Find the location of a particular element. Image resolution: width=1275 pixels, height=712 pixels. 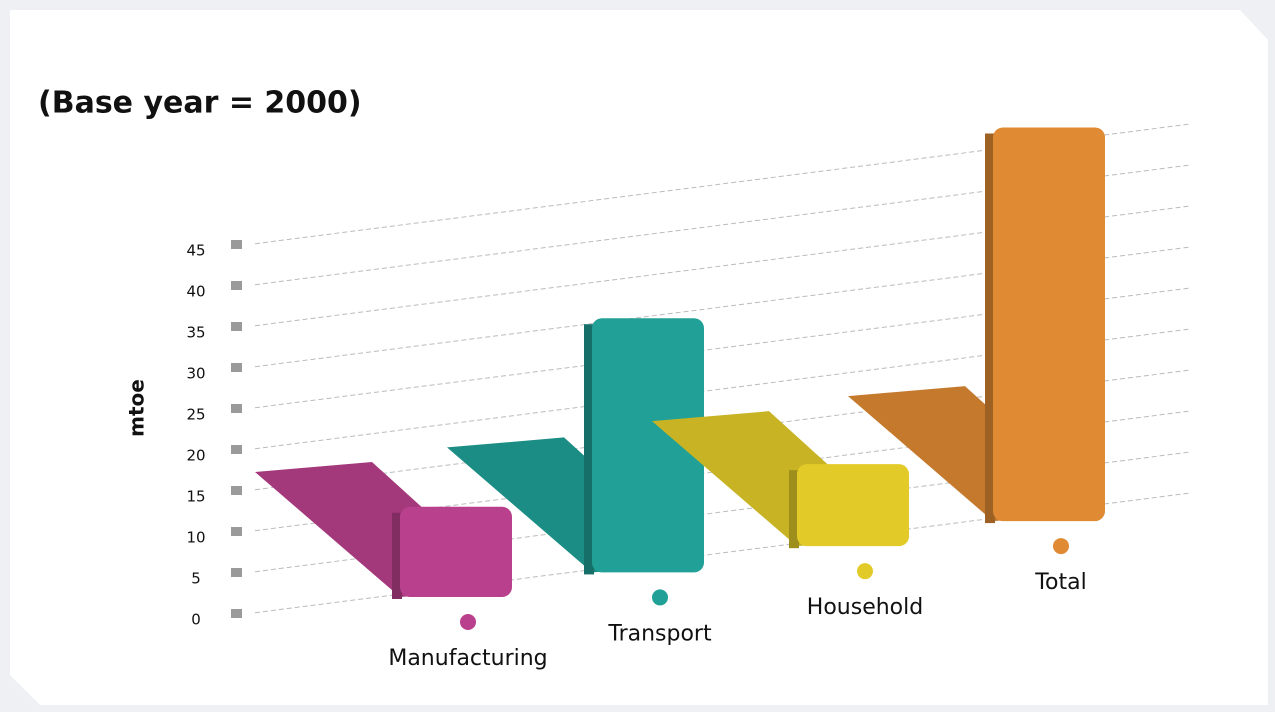

chart-title: (Base year = 2000) is located at coordinates (200, 103).